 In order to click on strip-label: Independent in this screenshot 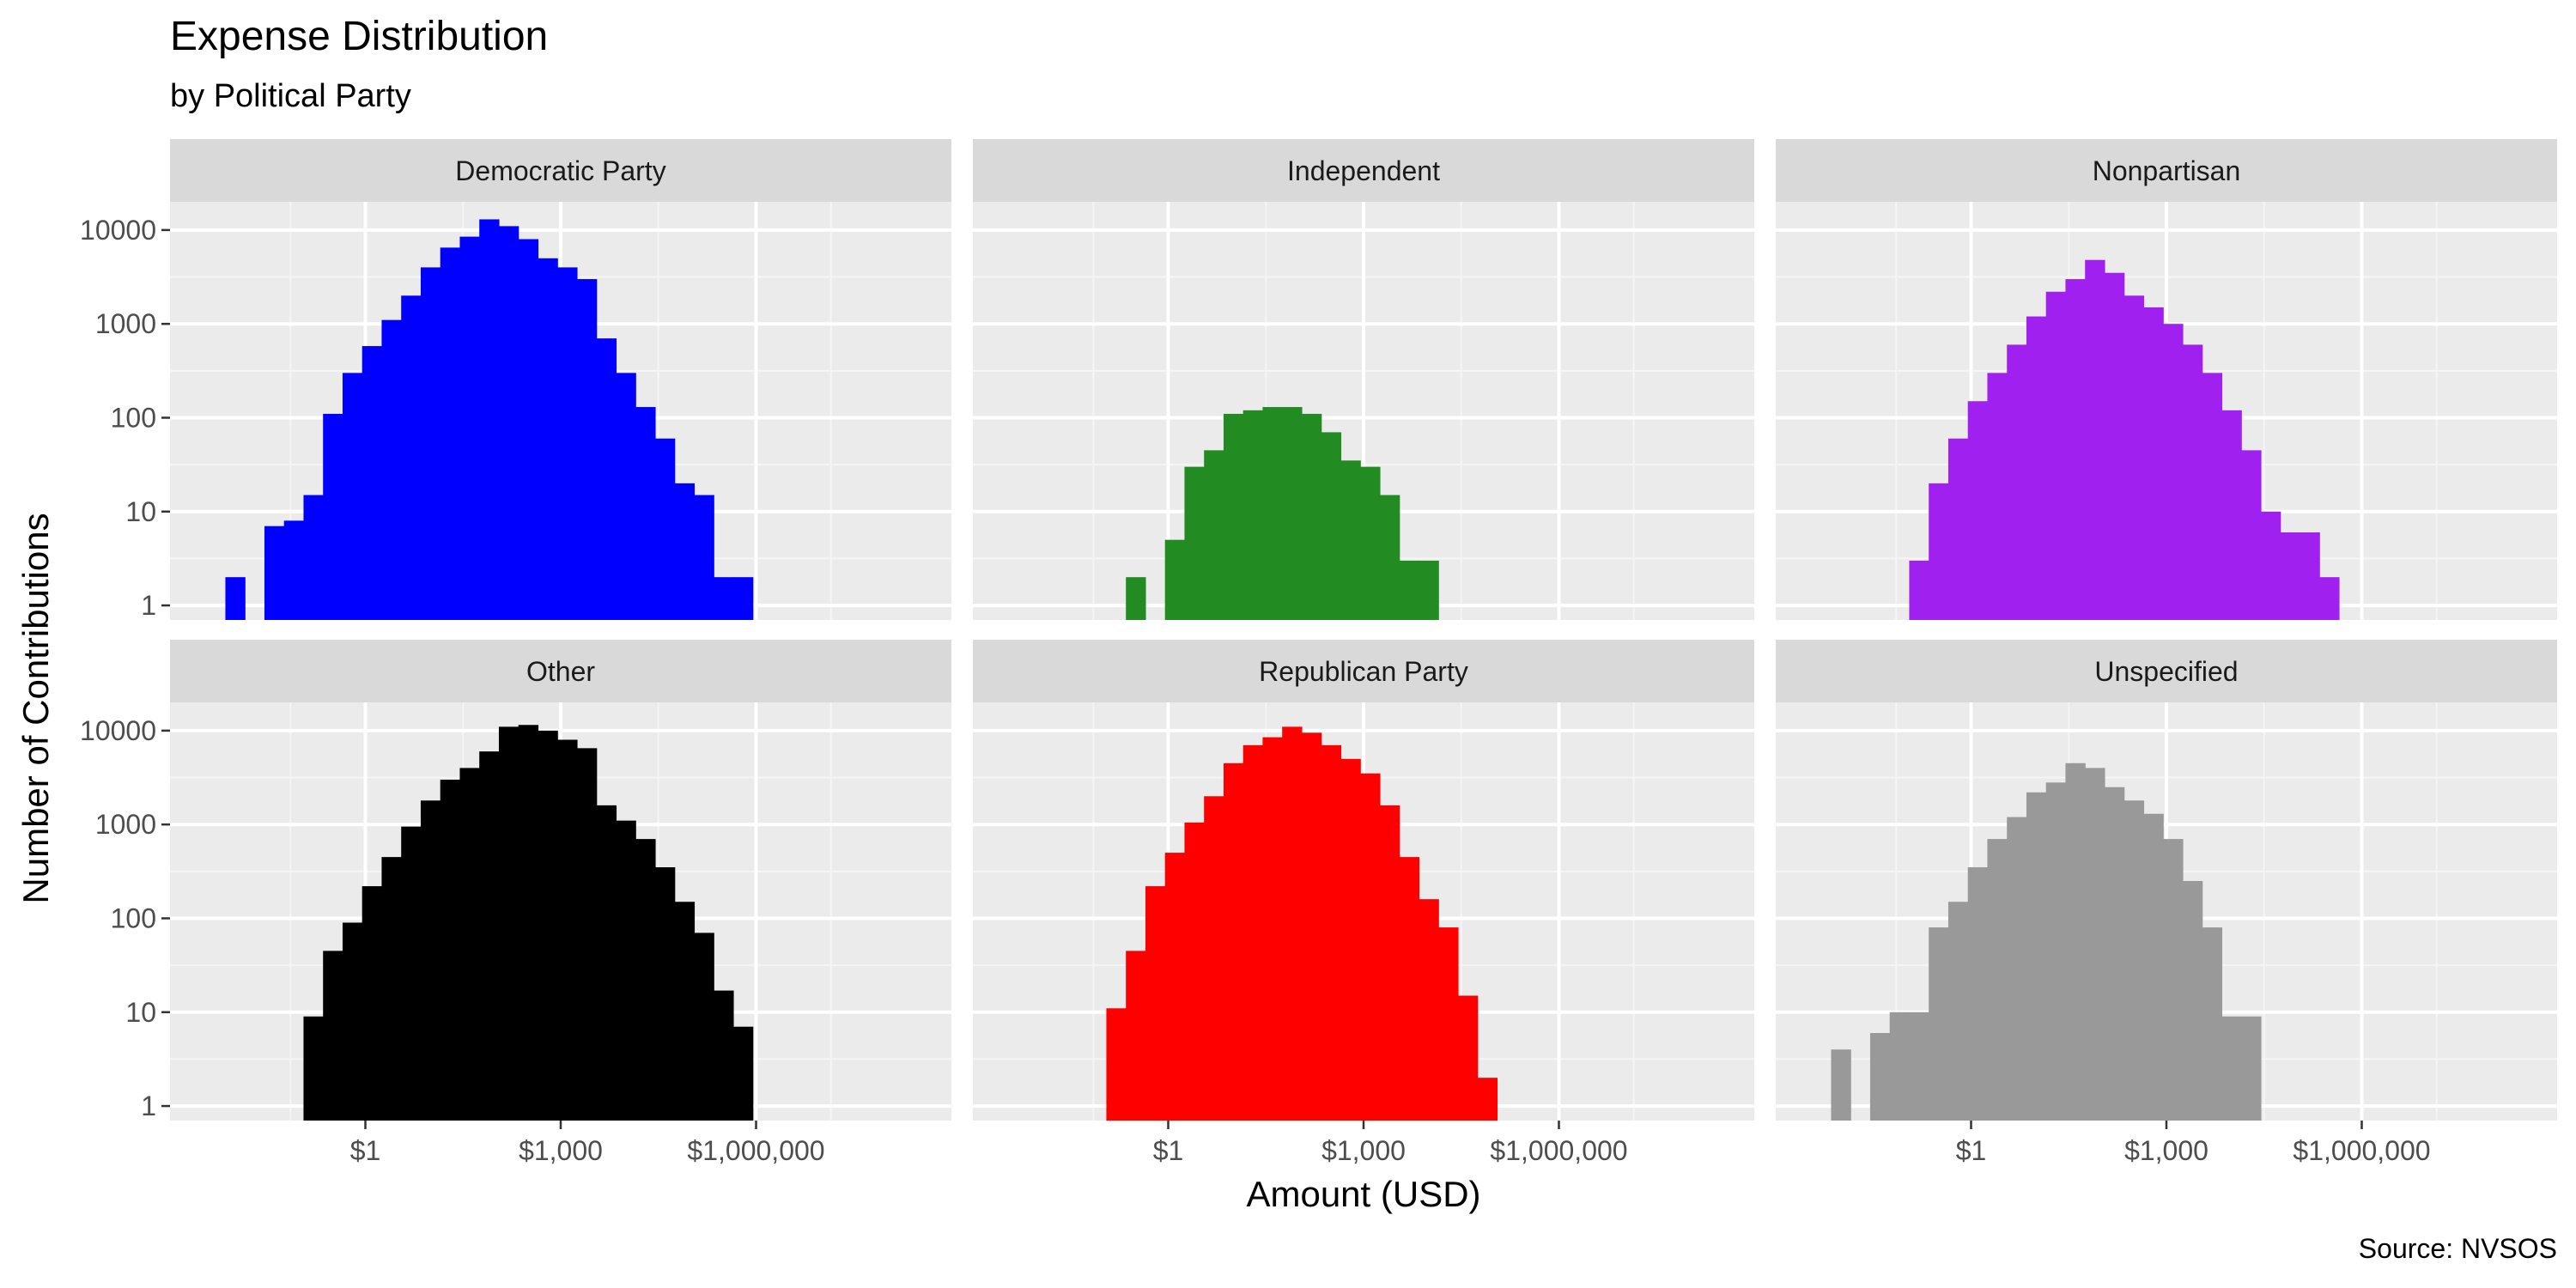, I will do `click(1363, 170)`.